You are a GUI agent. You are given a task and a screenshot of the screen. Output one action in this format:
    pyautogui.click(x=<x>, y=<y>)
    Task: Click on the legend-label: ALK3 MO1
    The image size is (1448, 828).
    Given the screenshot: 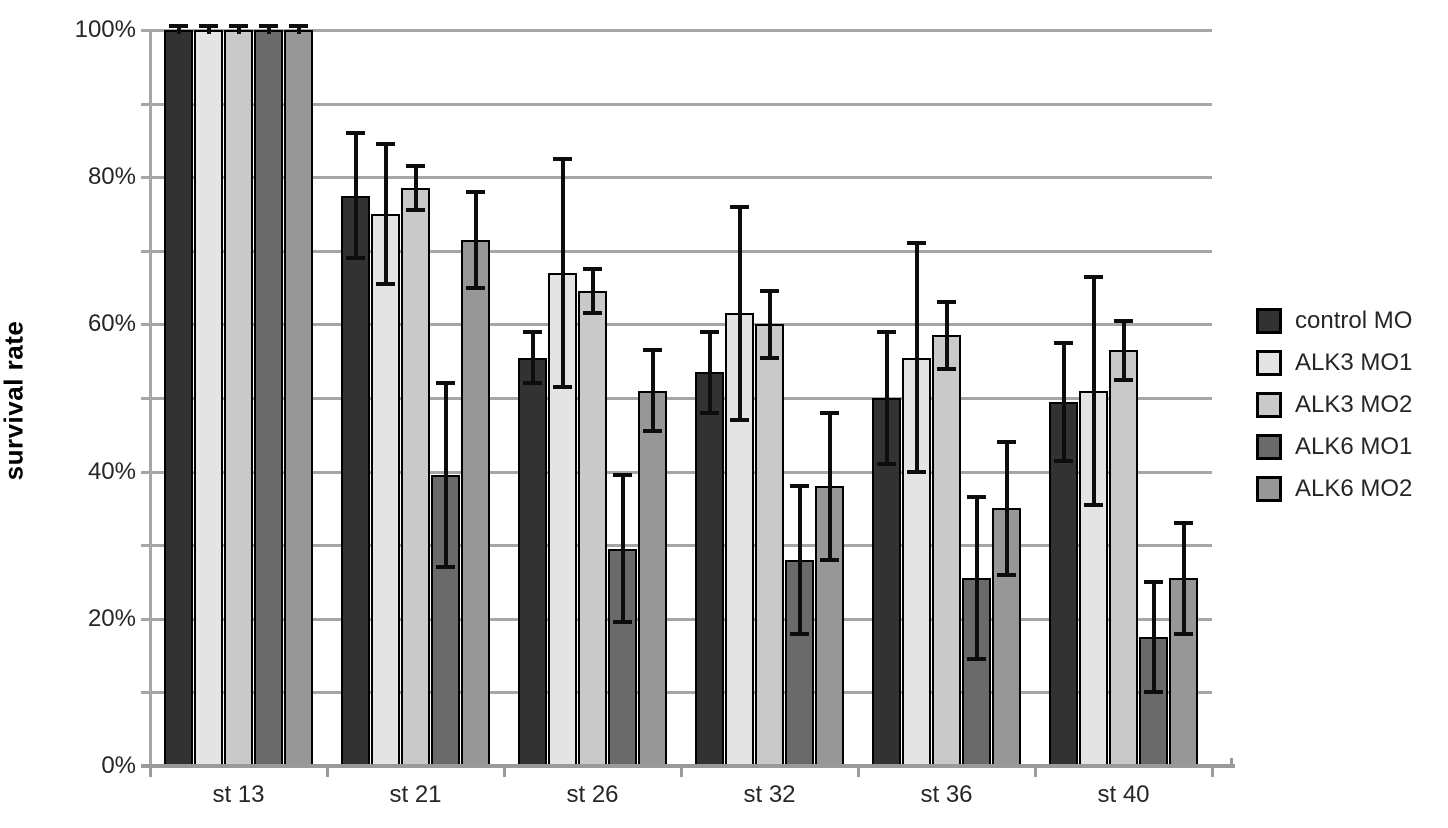 What is the action you would take?
    pyautogui.click(x=1354, y=362)
    